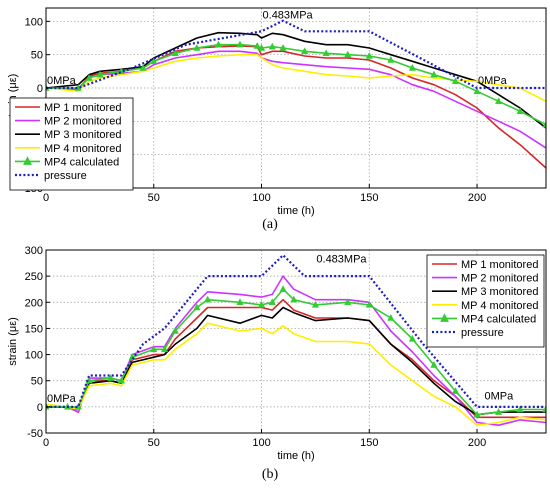 The image size is (550, 490). What do you see at coordinates (34, 277) in the screenshot?
I see `y-tick-label: 250` at bounding box center [34, 277].